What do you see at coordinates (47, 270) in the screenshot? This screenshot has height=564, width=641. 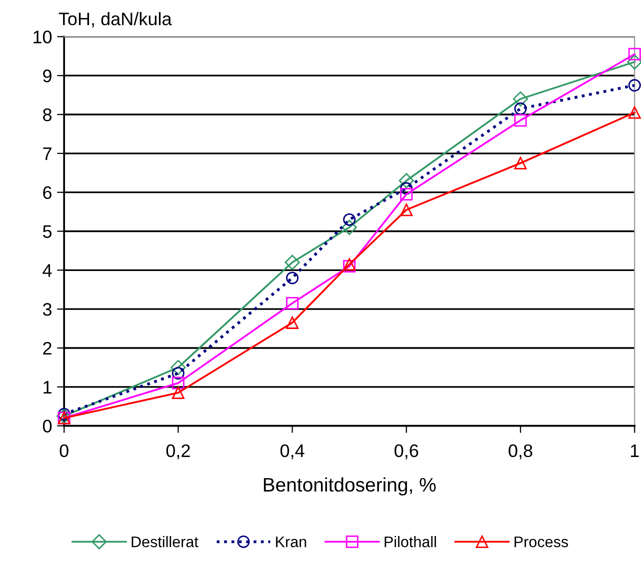 I see `y-tick-label: 4` at bounding box center [47, 270].